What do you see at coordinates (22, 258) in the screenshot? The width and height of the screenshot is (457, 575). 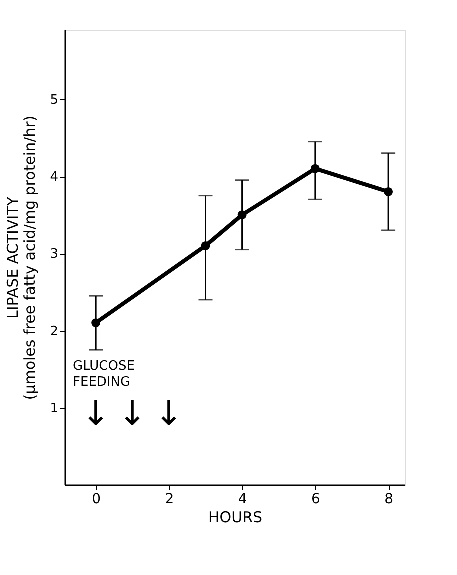 I see `y-axis-title: LIPASE ACTIVITY (μmoles free fatty acid/mg protein/hr)` at bounding box center [22, 258].